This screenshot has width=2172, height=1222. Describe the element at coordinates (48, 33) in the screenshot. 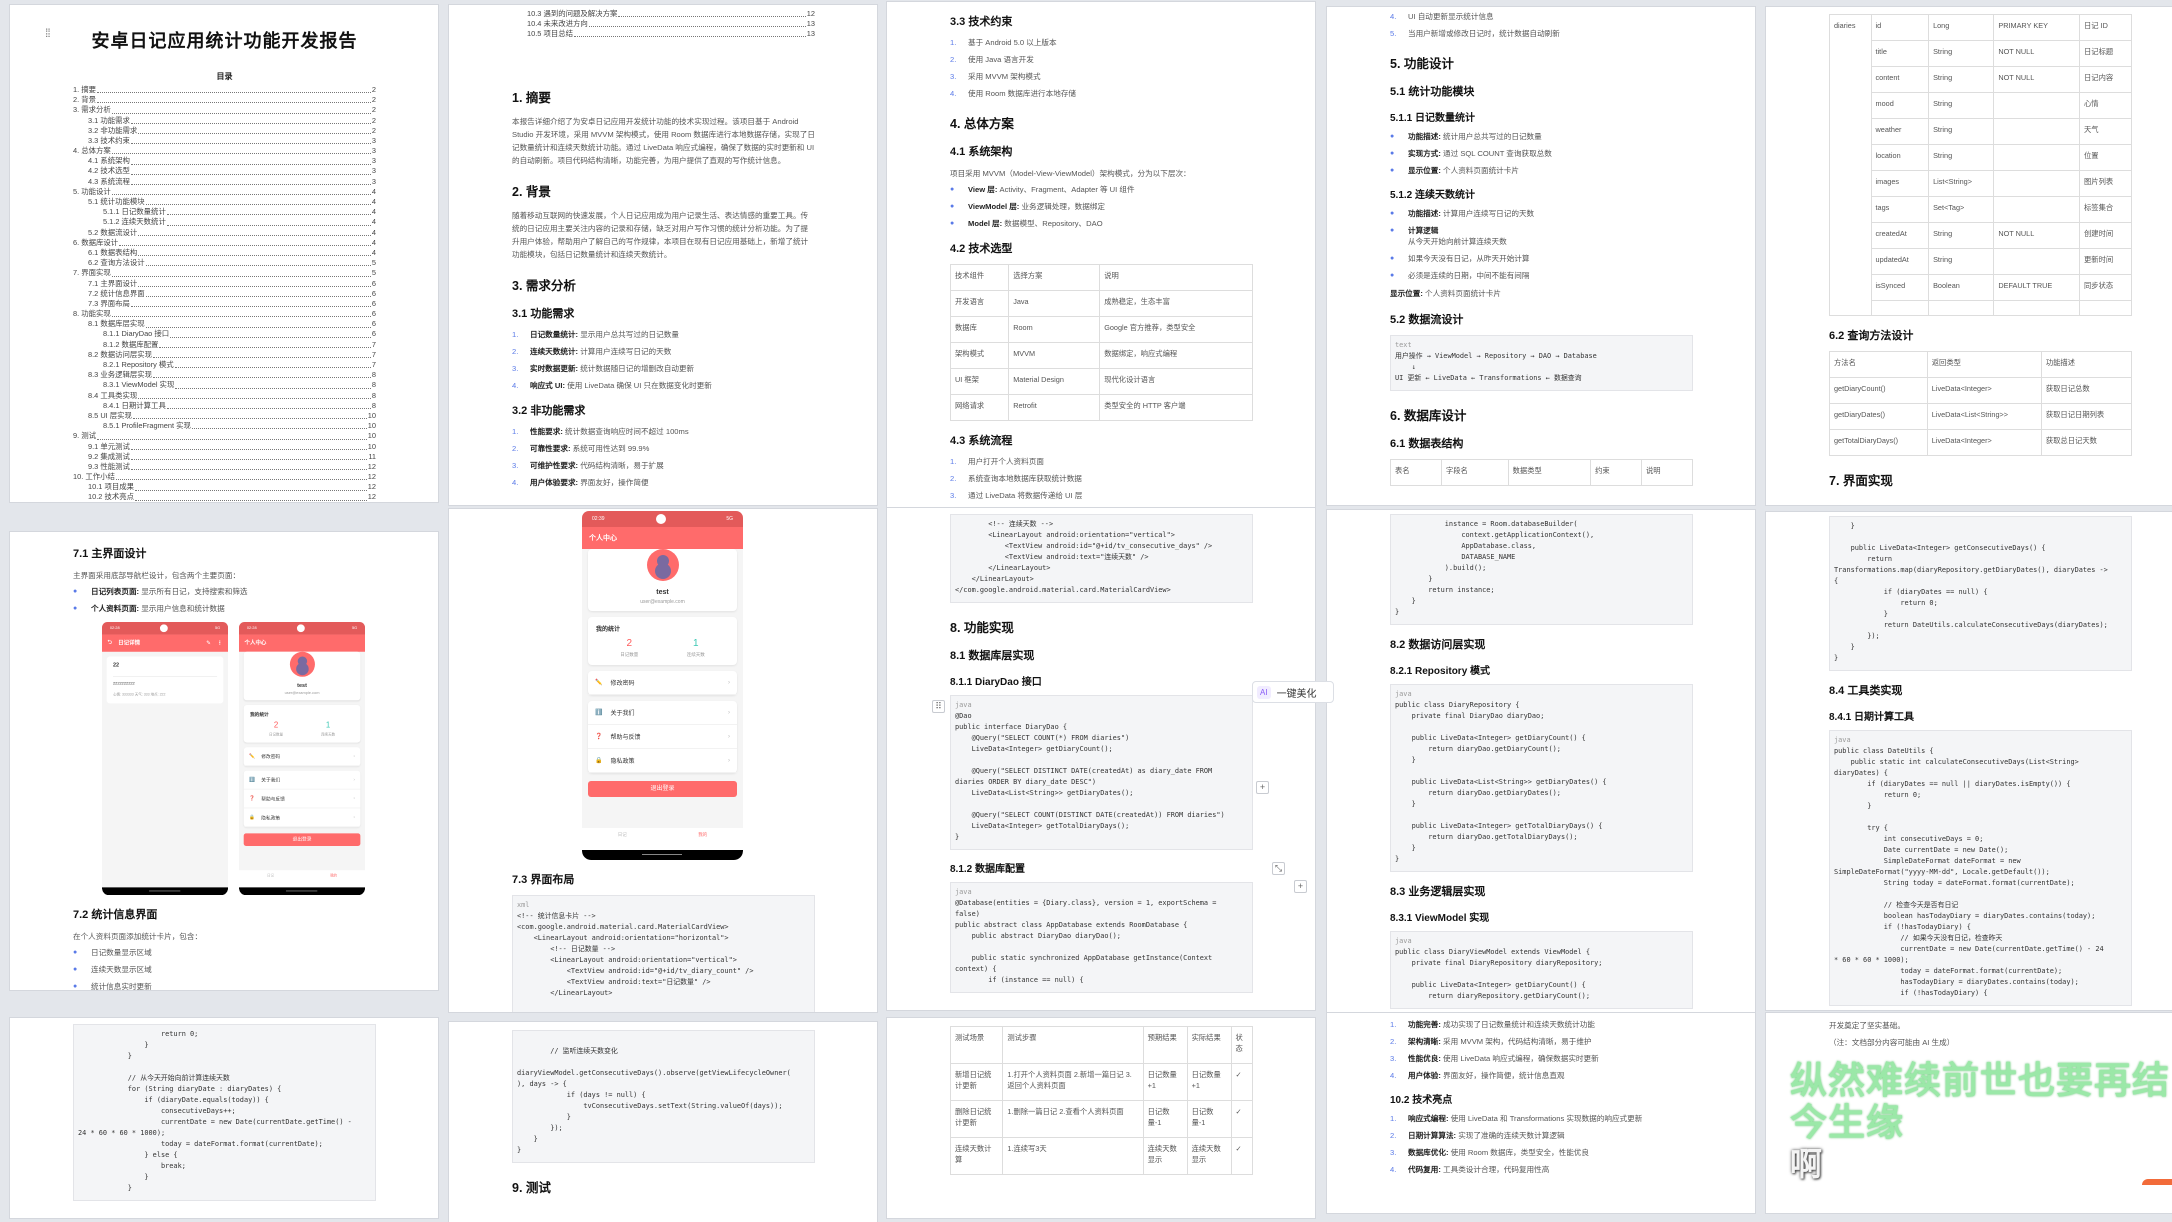

I see `drag-handle-icon: ⁞⁞` at that location.